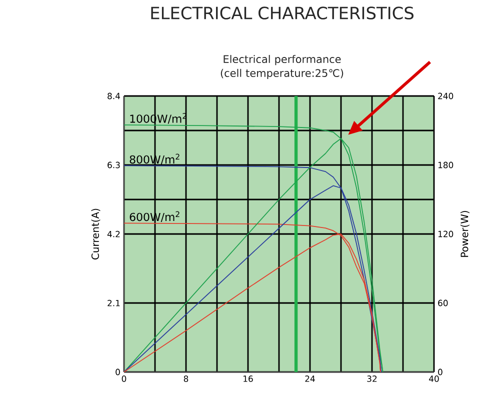  I want to click on y-axis-title: Current(A), so click(95, 234).